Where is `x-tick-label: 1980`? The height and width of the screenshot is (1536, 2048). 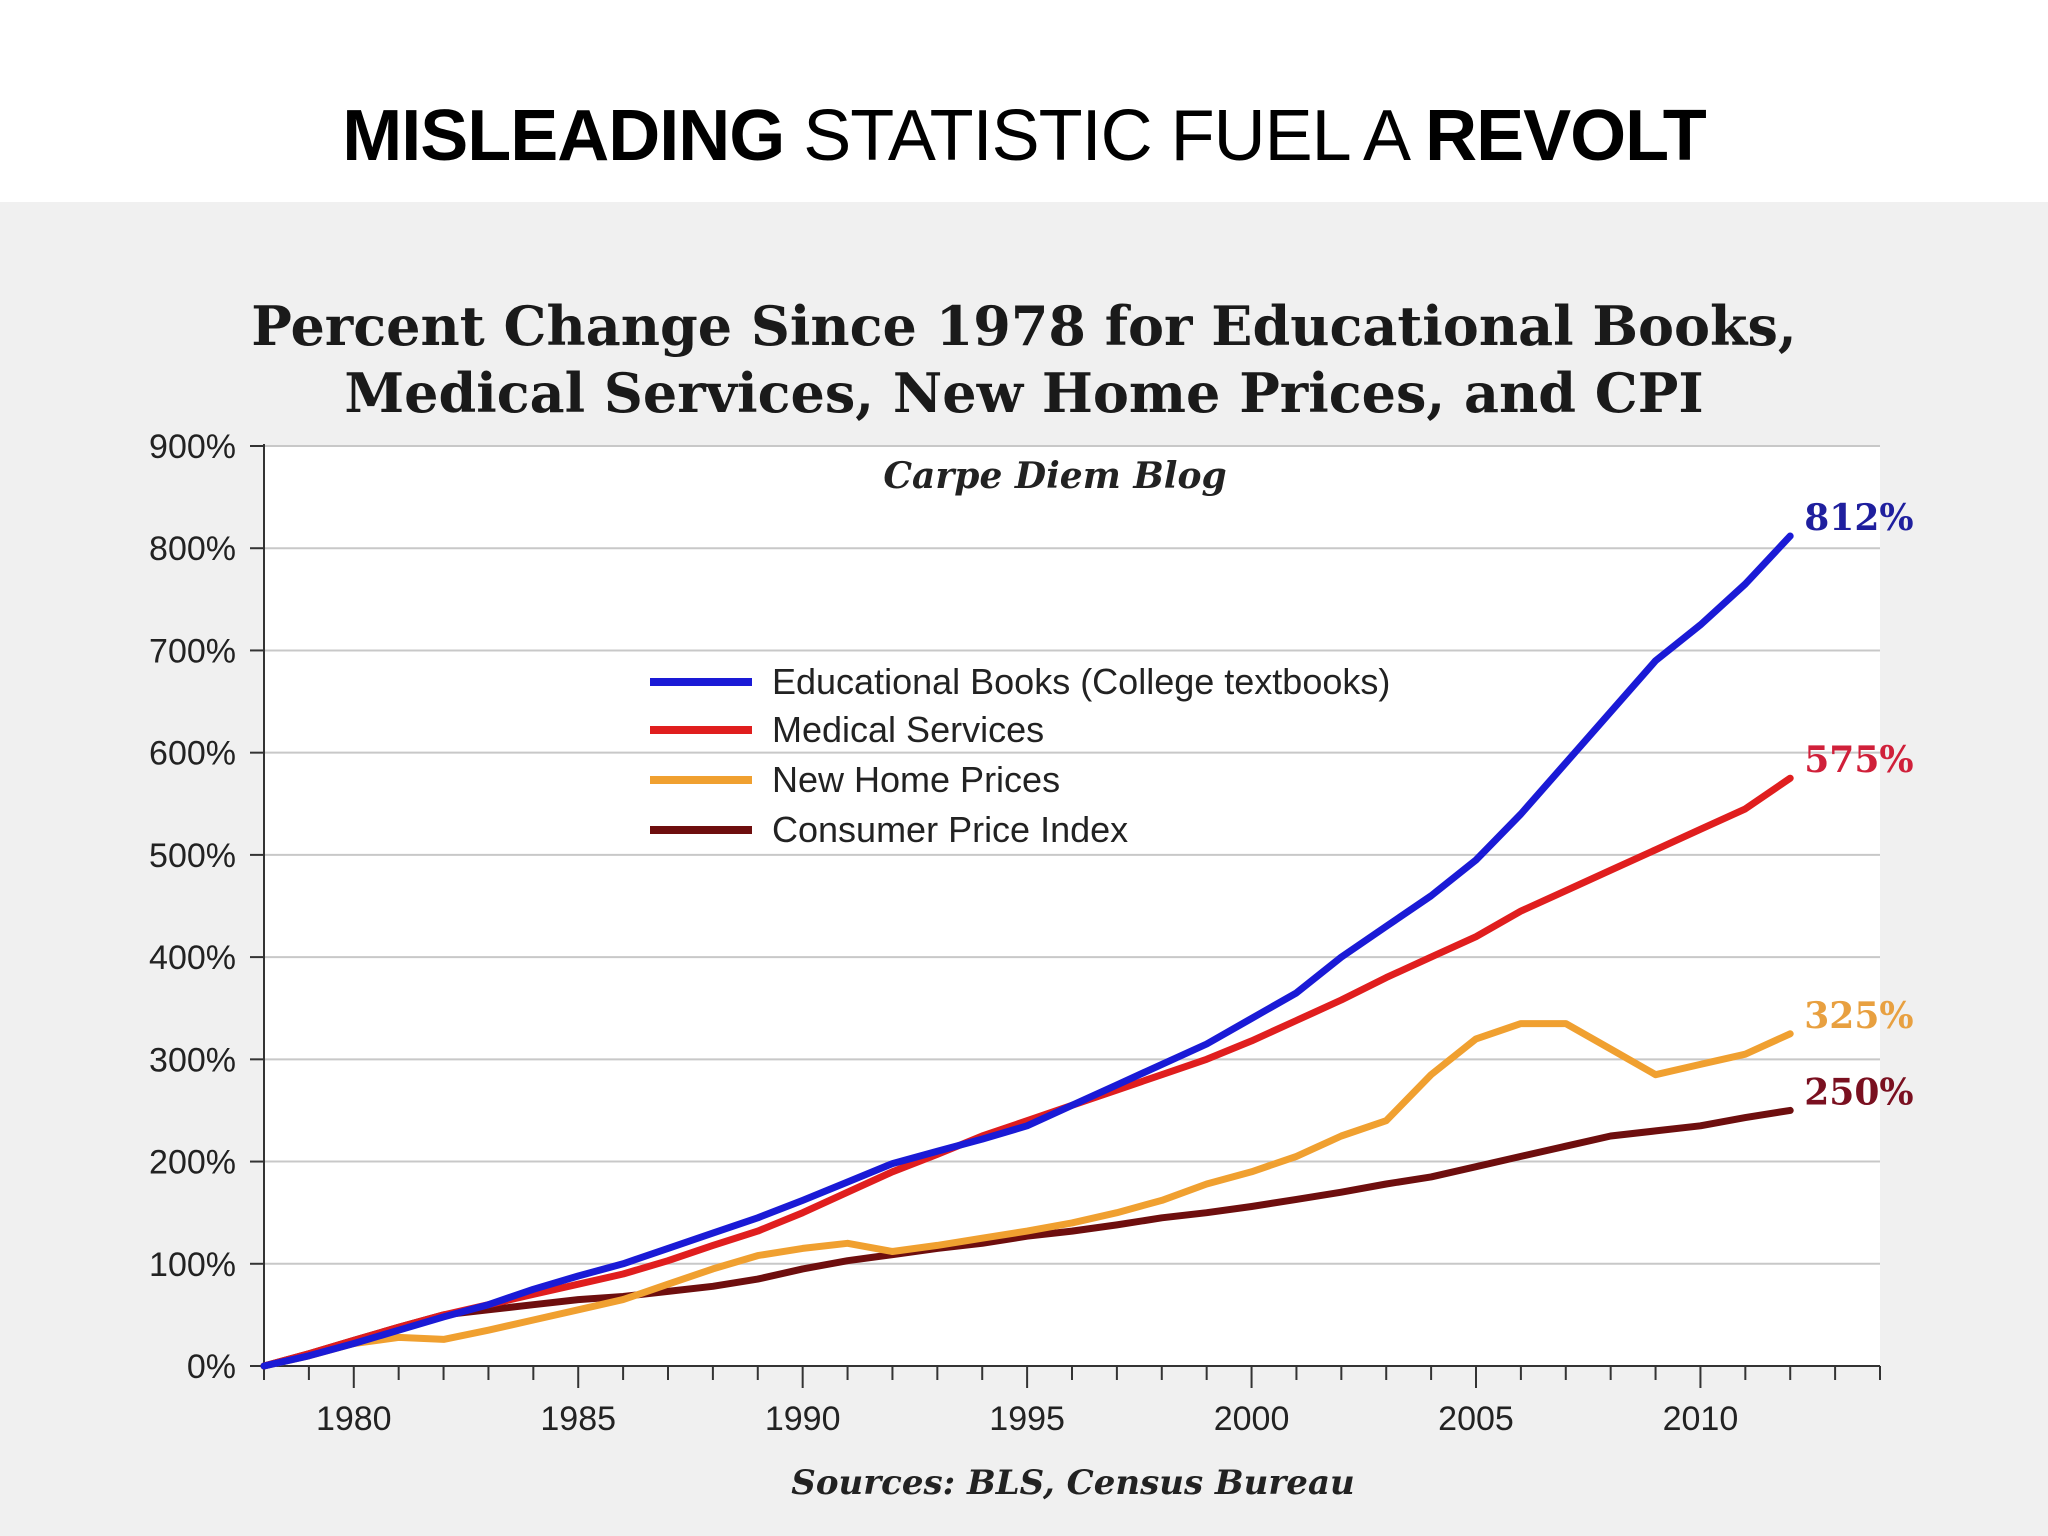 x-tick-label: 1980 is located at coordinates (354, 1419).